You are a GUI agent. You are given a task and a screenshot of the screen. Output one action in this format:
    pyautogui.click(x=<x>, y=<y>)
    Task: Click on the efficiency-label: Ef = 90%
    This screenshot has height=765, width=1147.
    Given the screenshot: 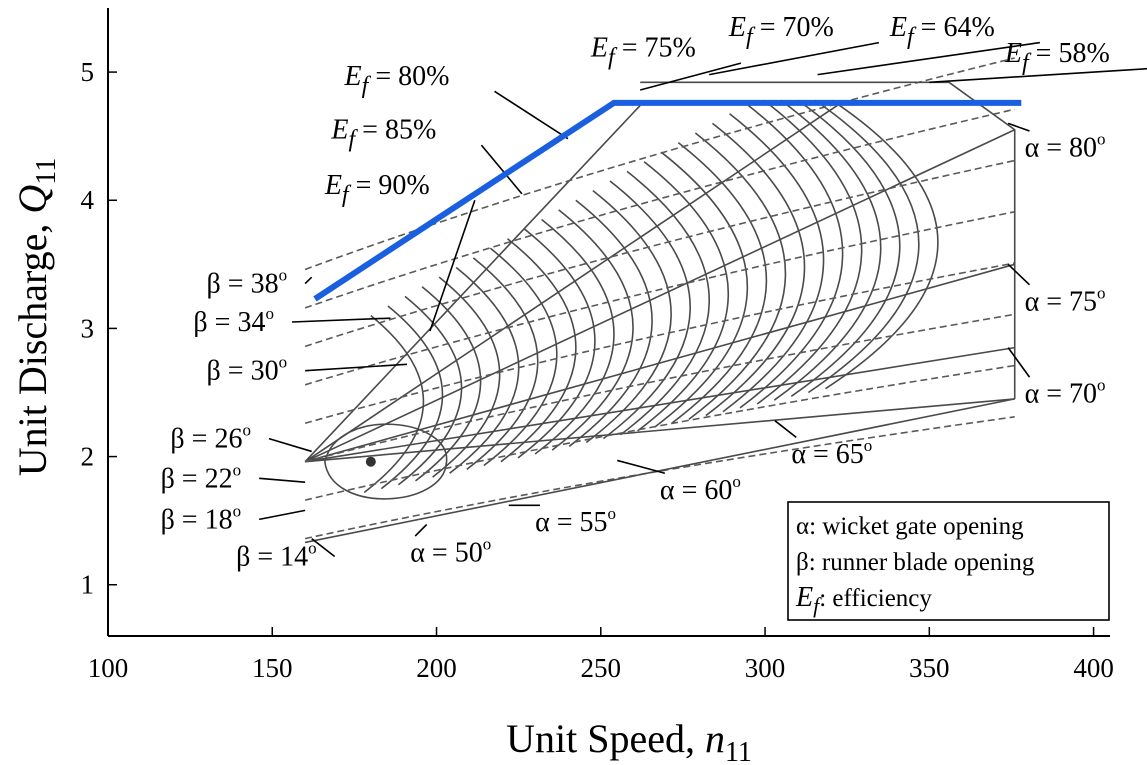 What is the action you would take?
    pyautogui.click(x=377, y=189)
    